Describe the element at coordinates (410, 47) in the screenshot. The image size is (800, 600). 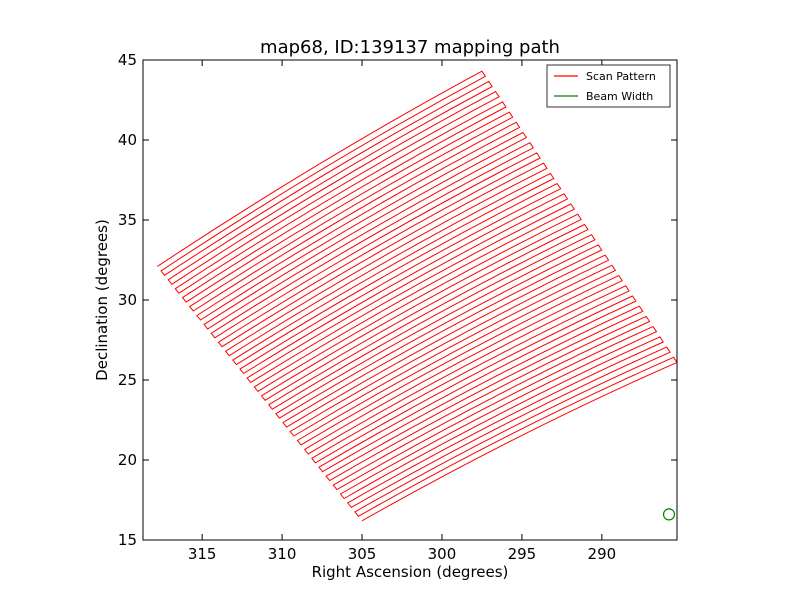
I see `chart-title: map68, ID:139137 mapping path` at that location.